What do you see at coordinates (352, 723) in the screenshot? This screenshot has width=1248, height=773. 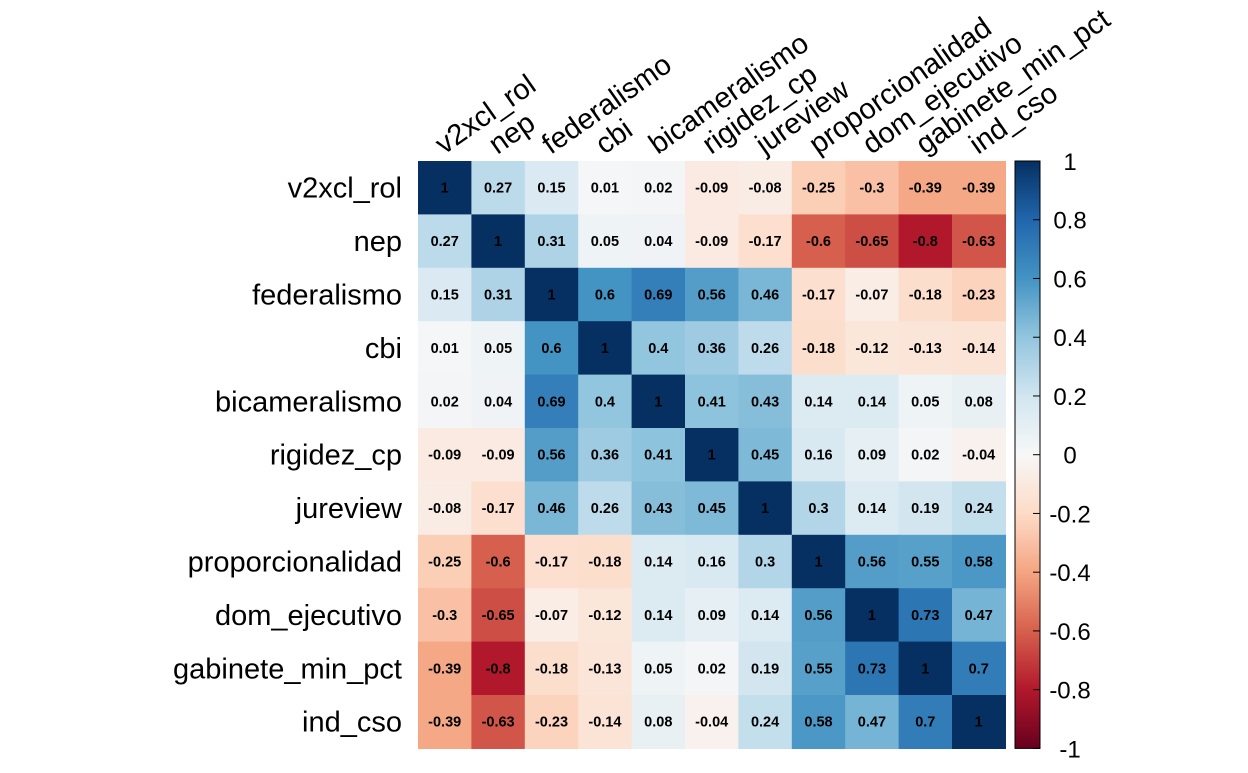 I see `row-label: ind_cso` at bounding box center [352, 723].